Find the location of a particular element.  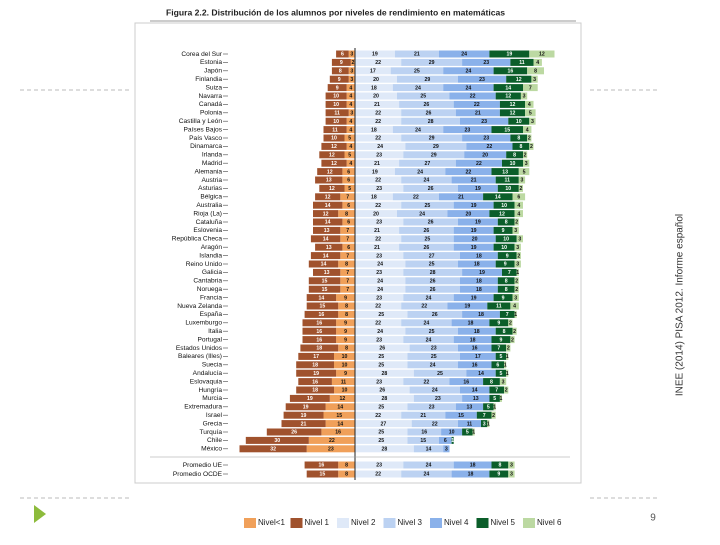

segment-label: 19 is located at coordinates (310, 399).